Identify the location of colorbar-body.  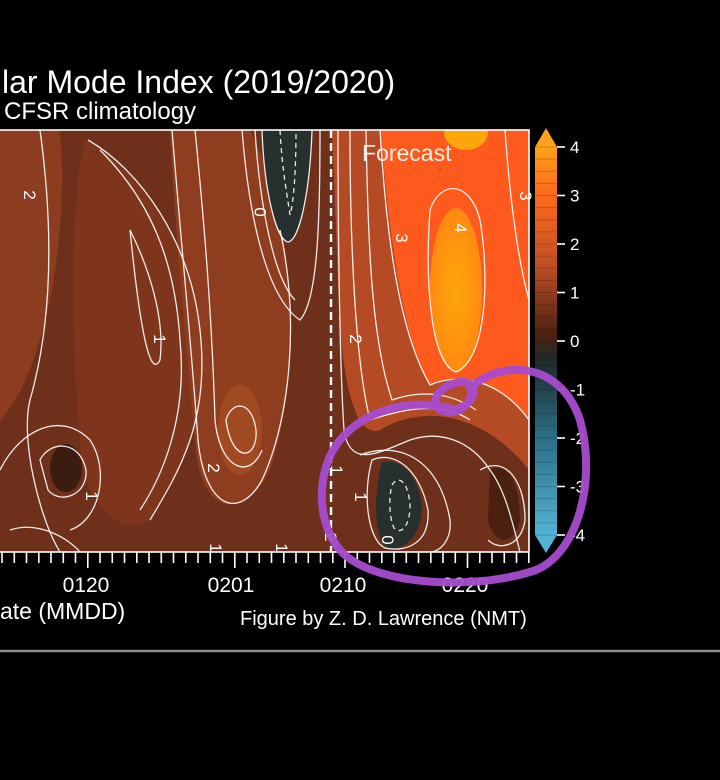
(546, 341).